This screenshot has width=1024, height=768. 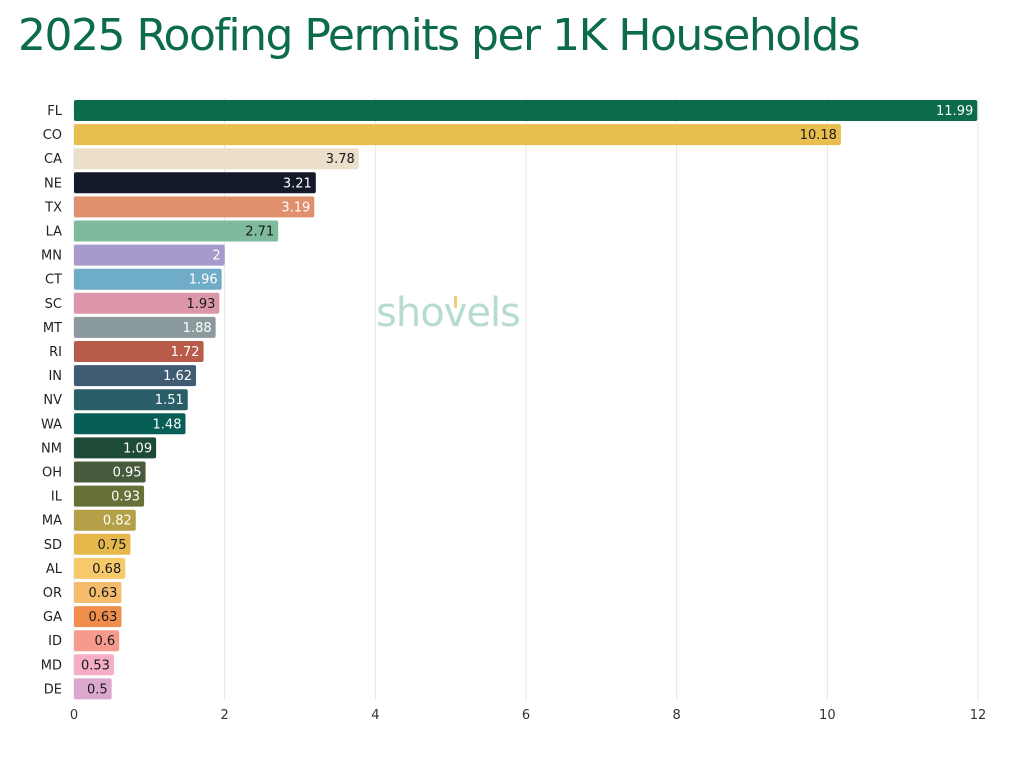 I want to click on y-tick-label: NE, so click(x=53, y=183).